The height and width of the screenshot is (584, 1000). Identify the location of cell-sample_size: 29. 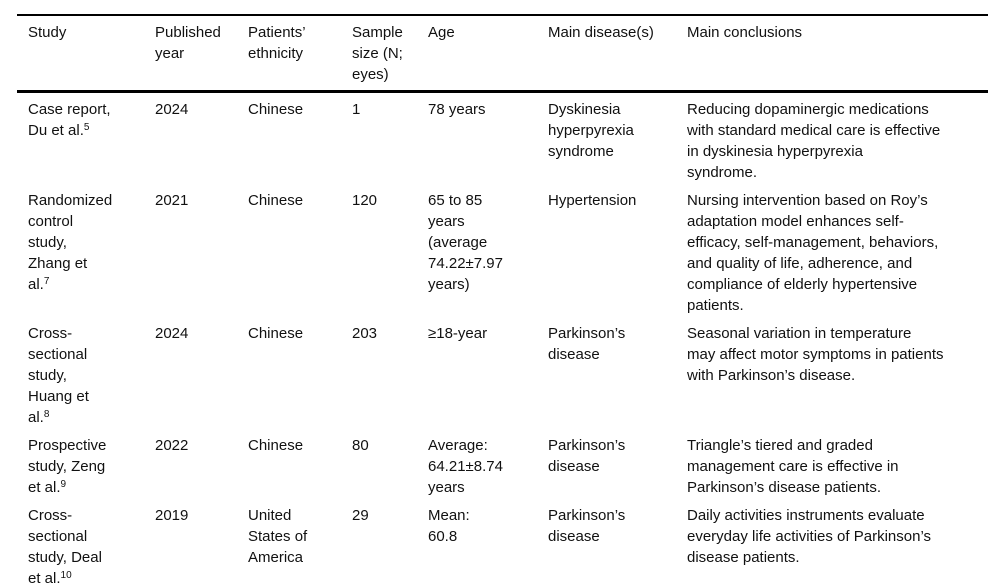
(360, 515).